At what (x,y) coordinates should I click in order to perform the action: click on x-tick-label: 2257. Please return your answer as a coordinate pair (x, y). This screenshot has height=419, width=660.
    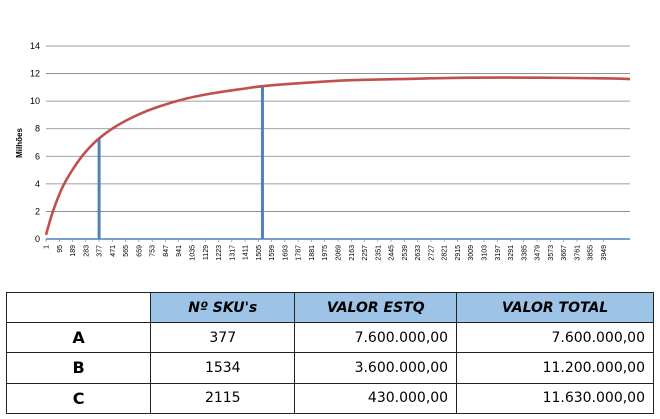
    Looking at the image, I should click on (365, 253).